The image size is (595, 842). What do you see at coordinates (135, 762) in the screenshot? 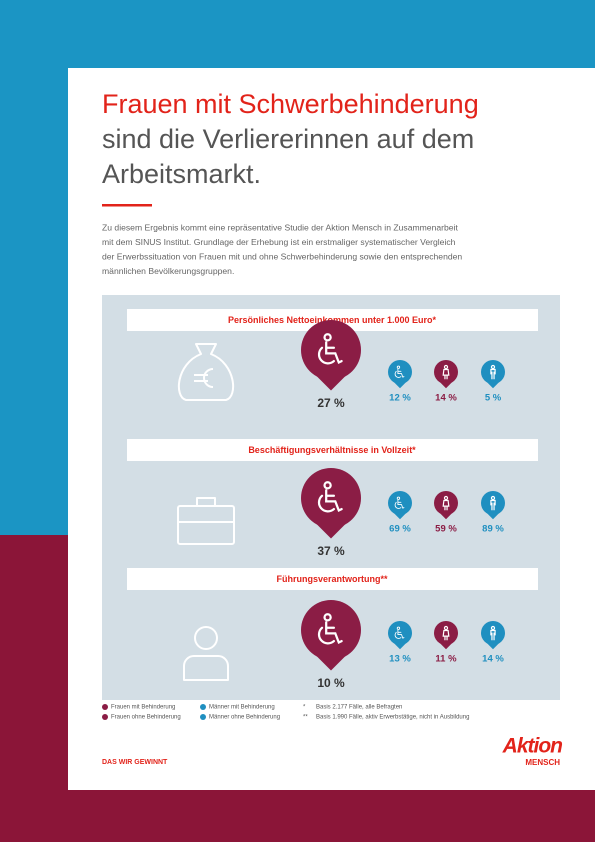
I see `footer-claim: DAS WIR GEWINNT` at bounding box center [135, 762].